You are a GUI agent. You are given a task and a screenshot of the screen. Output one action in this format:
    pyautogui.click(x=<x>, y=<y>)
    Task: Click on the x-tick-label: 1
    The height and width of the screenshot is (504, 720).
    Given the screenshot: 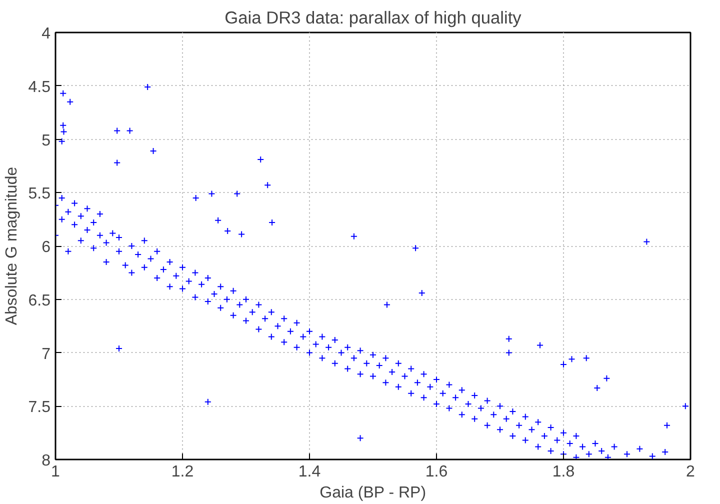 What is the action you would take?
    pyautogui.click(x=55, y=472)
    